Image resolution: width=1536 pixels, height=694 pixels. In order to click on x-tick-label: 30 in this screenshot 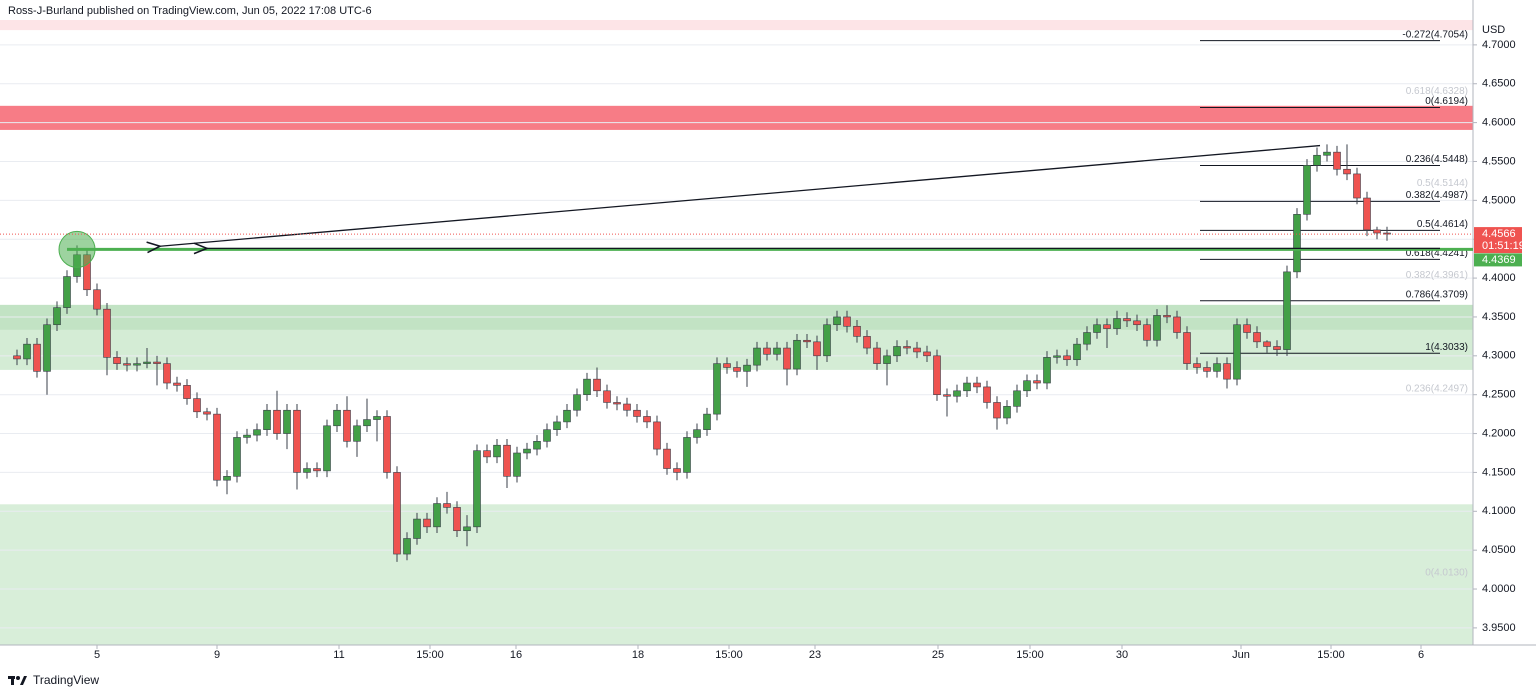, I will do `click(1122, 655)`.